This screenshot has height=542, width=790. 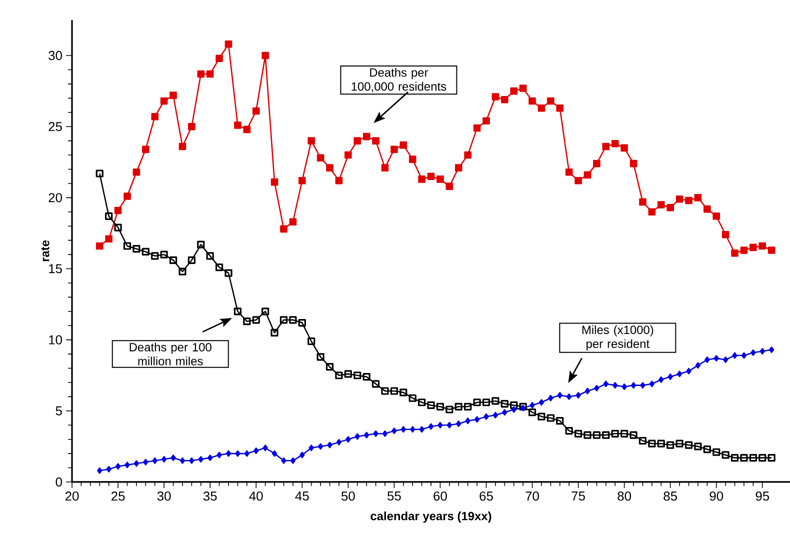 I want to click on y-tick-label: 15, so click(x=55, y=269).